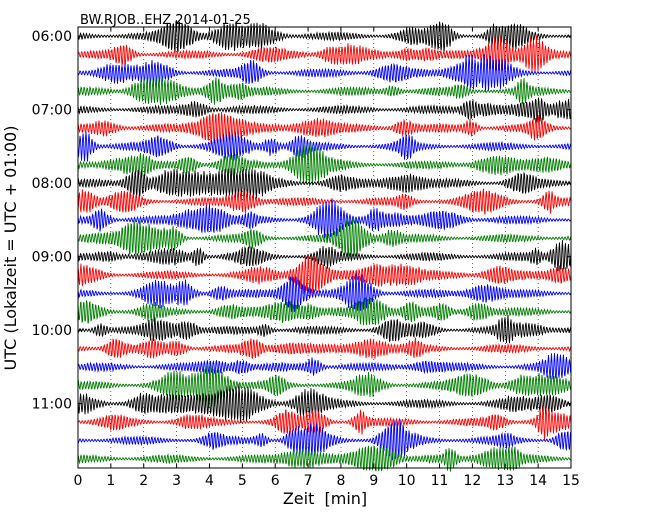 The height and width of the screenshot is (520, 650). What do you see at coordinates (472, 481) in the screenshot?
I see `x-tick-label: 12` at bounding box center [472, 481].